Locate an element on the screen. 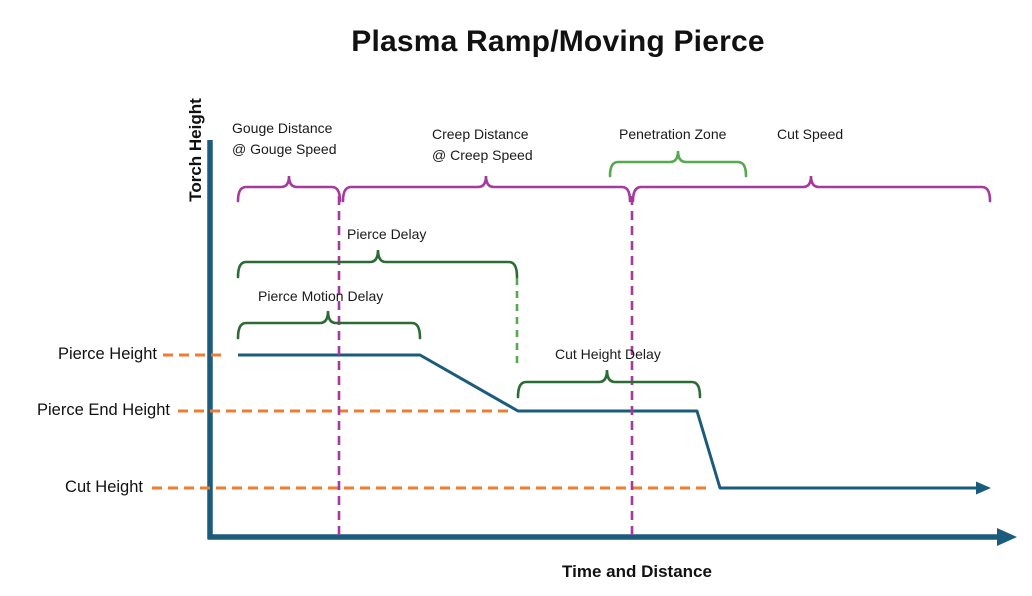 This screenshot has width=1032, height=596. pierce-delay-brace is located at coordinates (377, 264).